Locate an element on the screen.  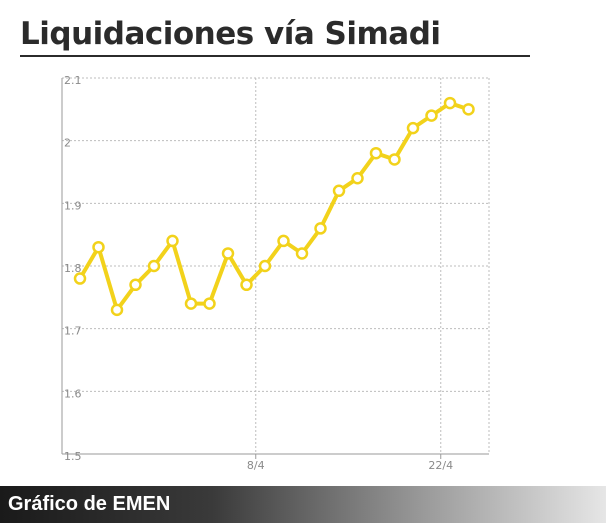
y-tick-label: 1.5 is located at coordinates (73, 456).